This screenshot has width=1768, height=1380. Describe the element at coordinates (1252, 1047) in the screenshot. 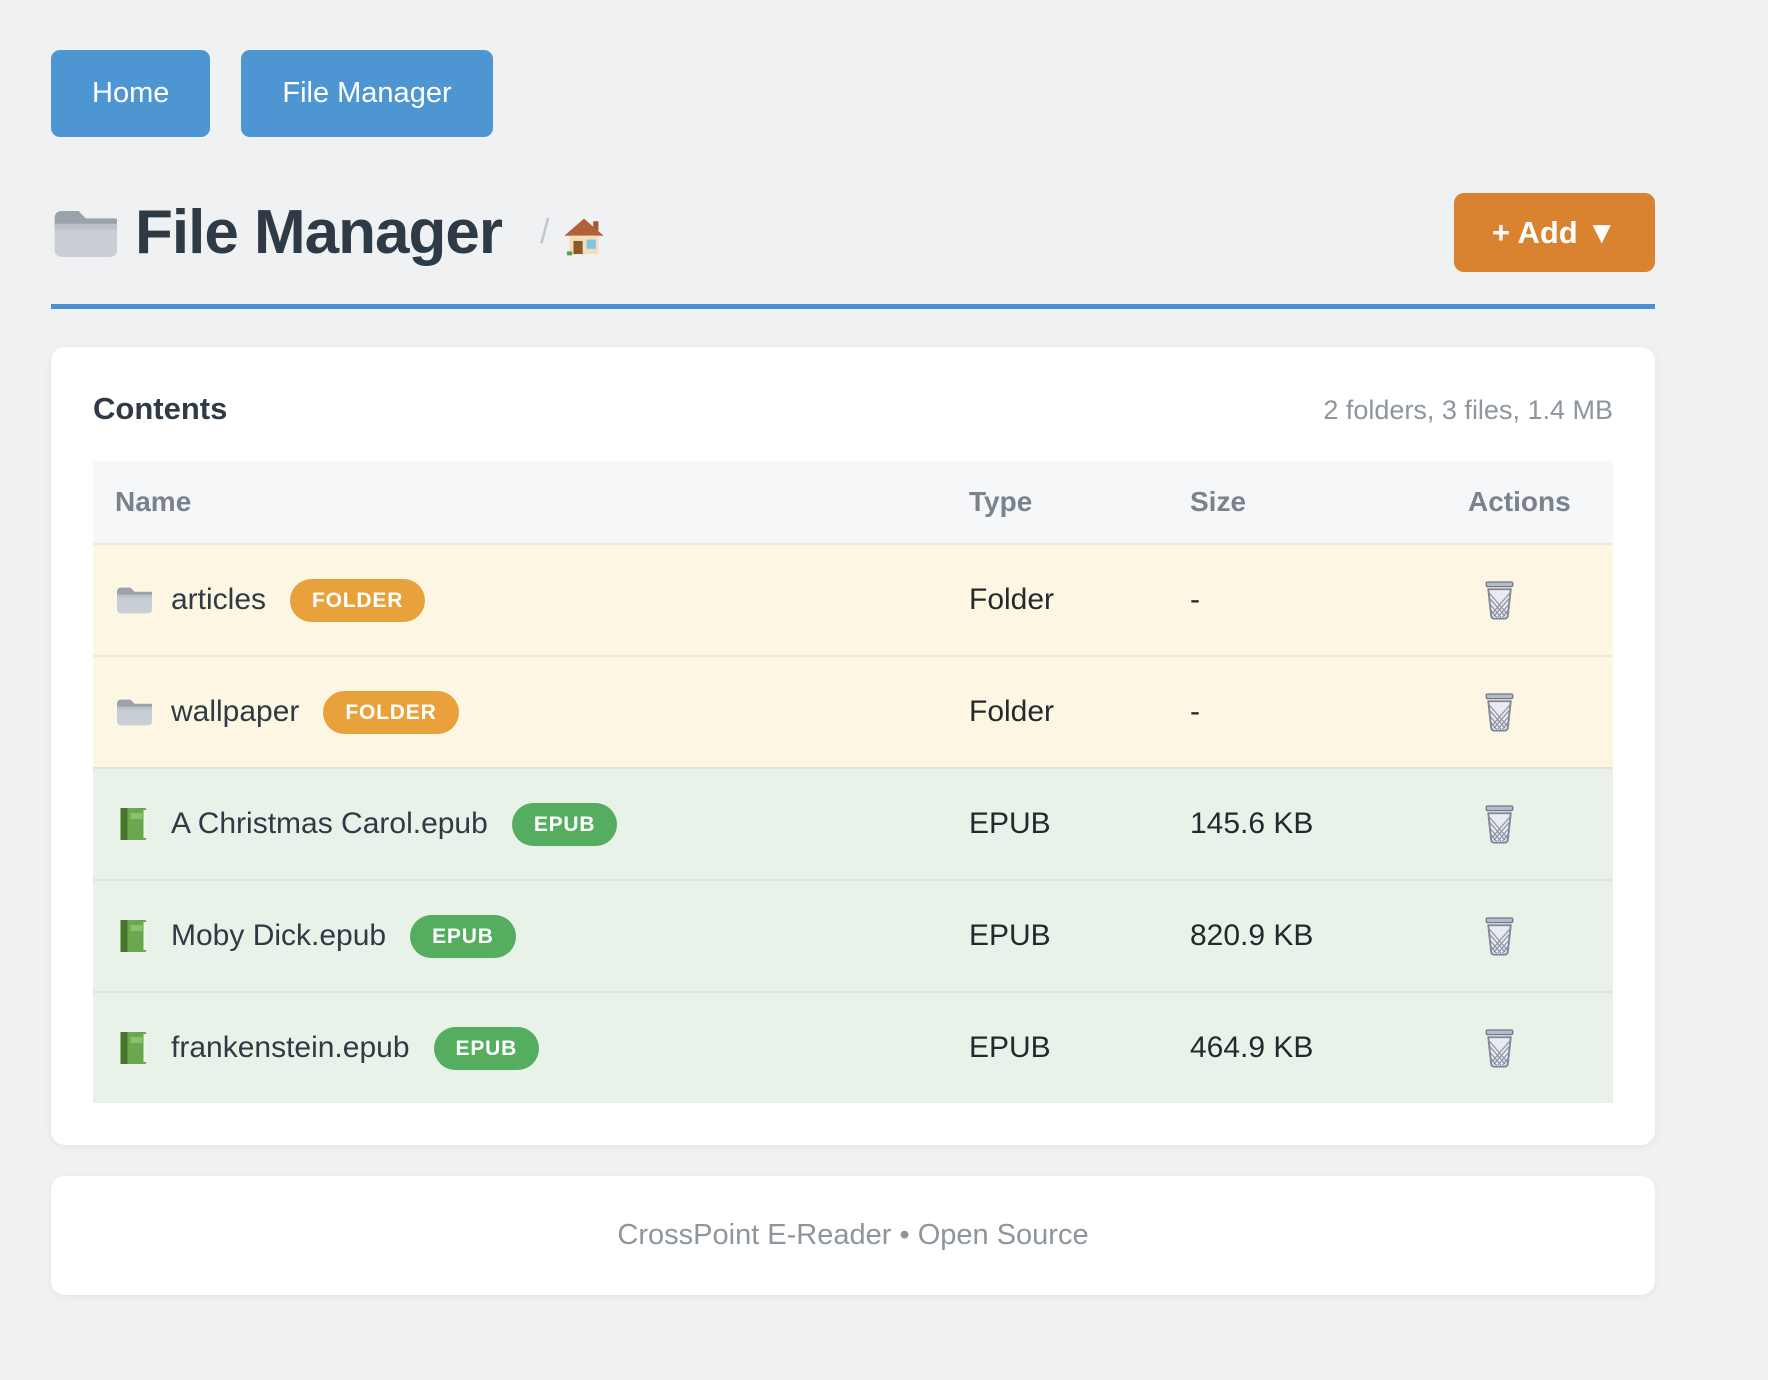

I see `size-cell: 464.9 KB` at that location.